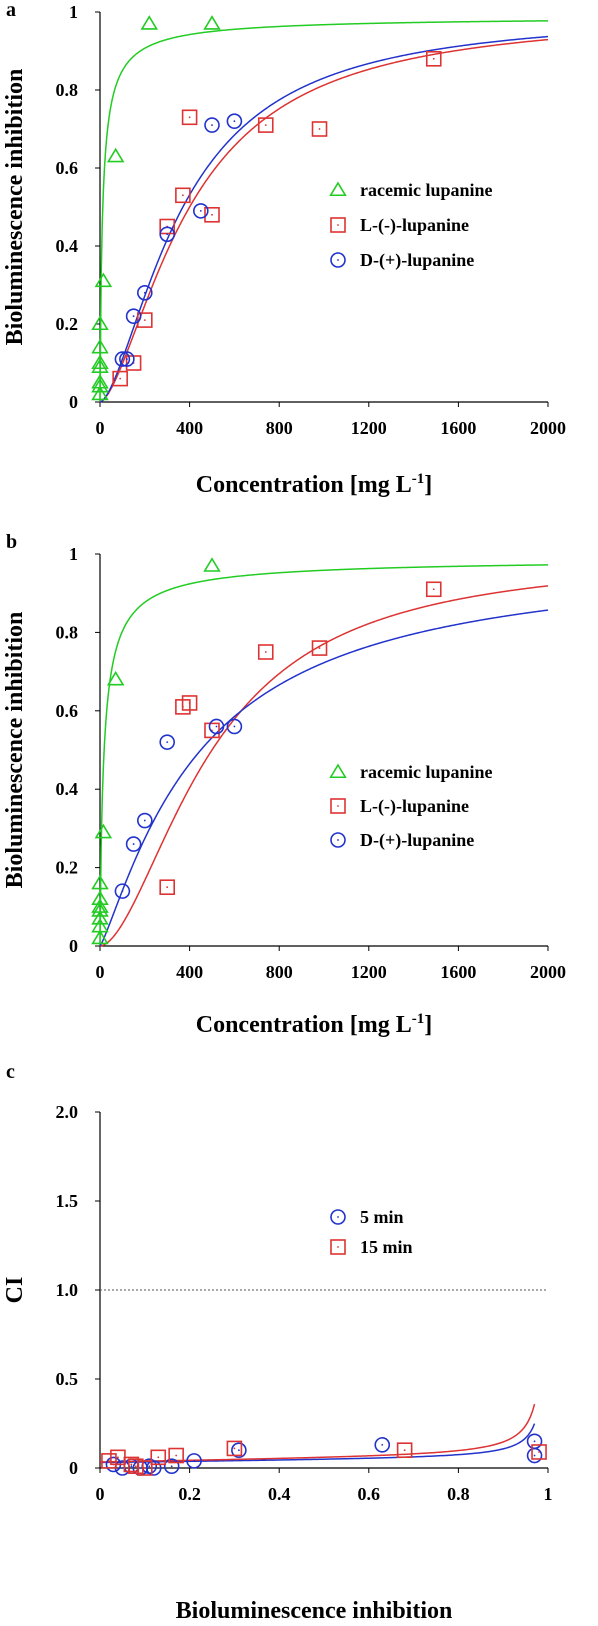 Image resolution: width=598 pixels, height=1626 pixels. Describe the element at coordinates (324, 1458) in the screenshot. I see `series-15-min` at that location.